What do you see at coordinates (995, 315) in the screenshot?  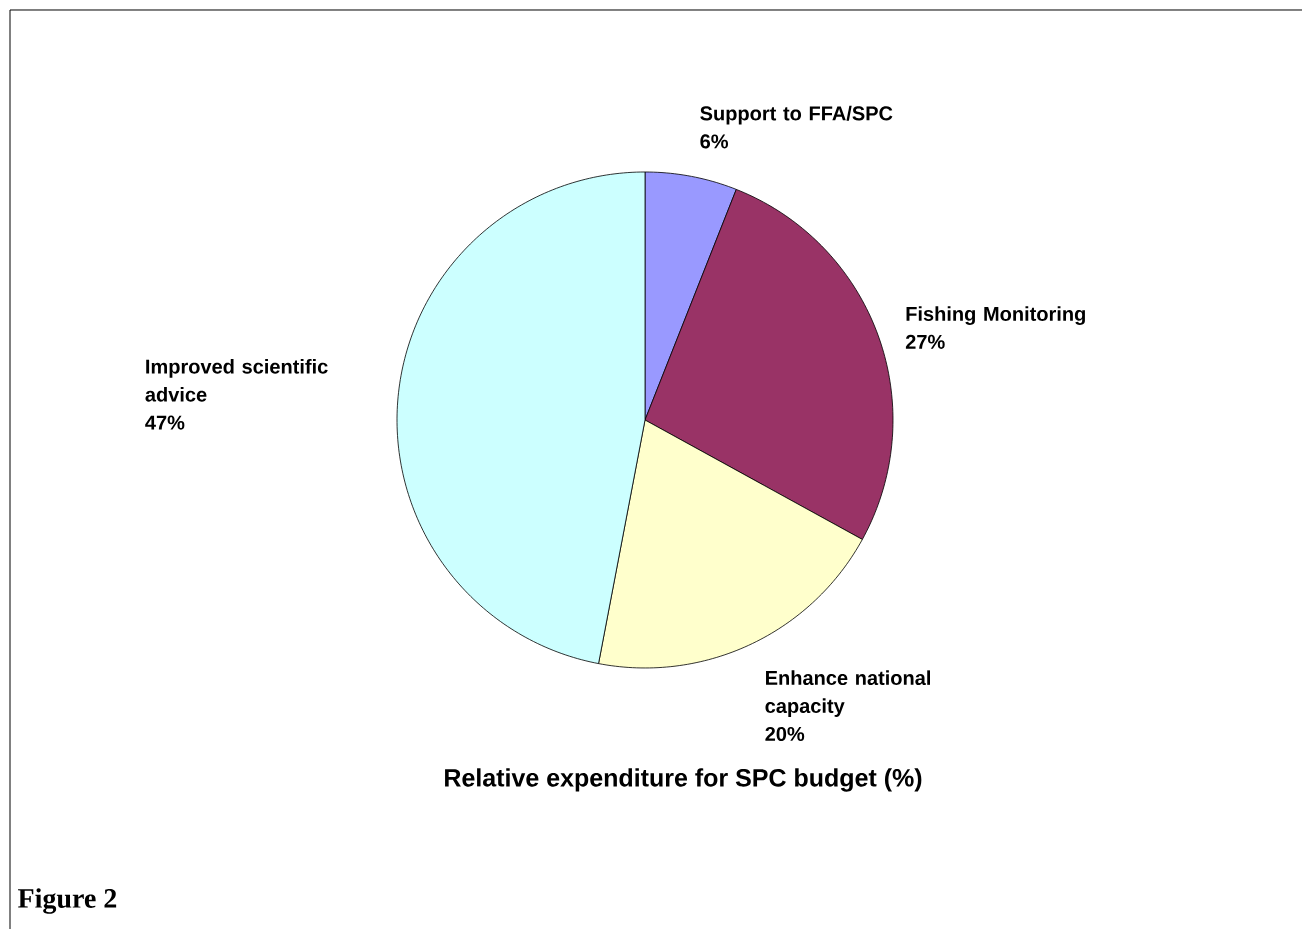 I see `slice-label: Fishing Monitoring` at bounding box center [995, 315].